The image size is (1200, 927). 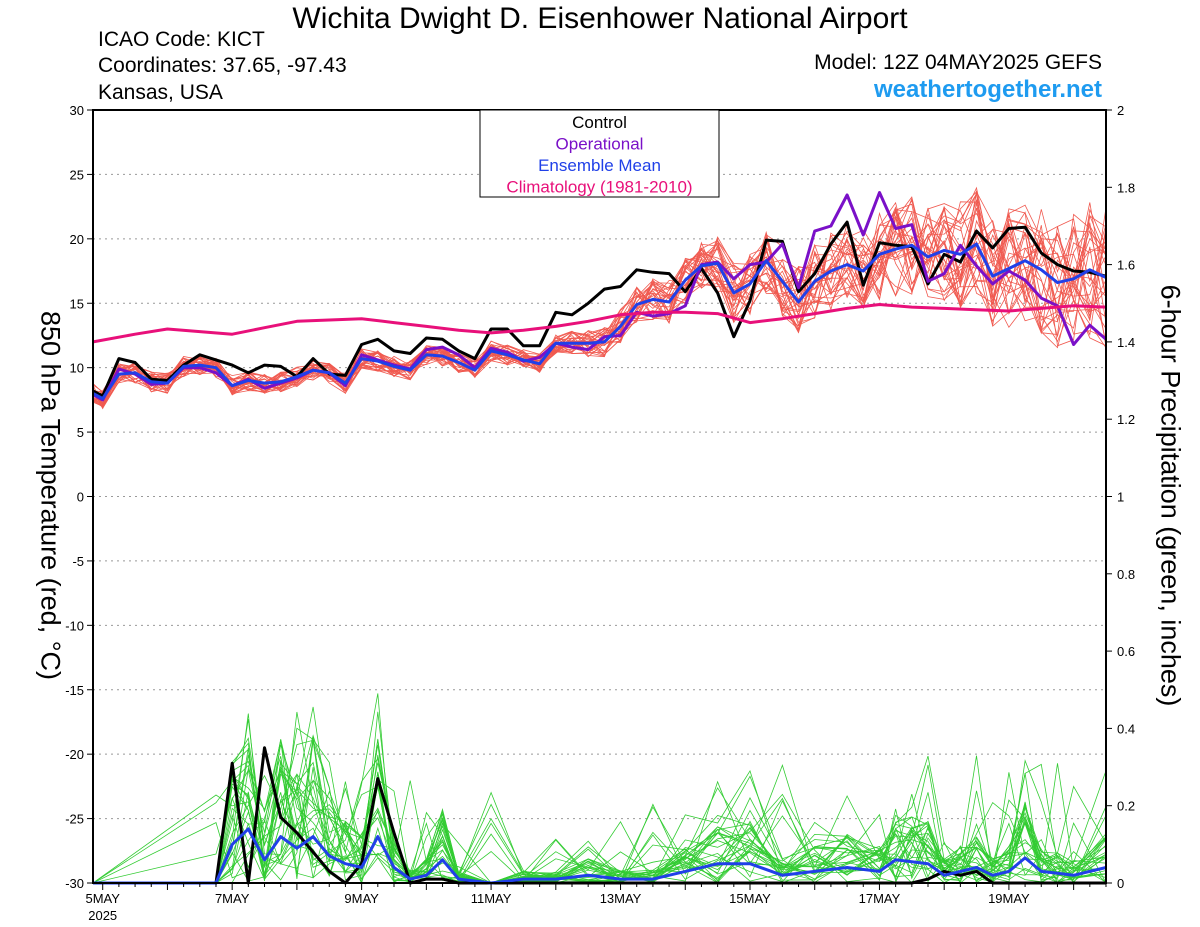 What do you see at coordinates (77, 303) in the screenshot?
I see `y-tick-label: 15` at bounding box center [77, 303].